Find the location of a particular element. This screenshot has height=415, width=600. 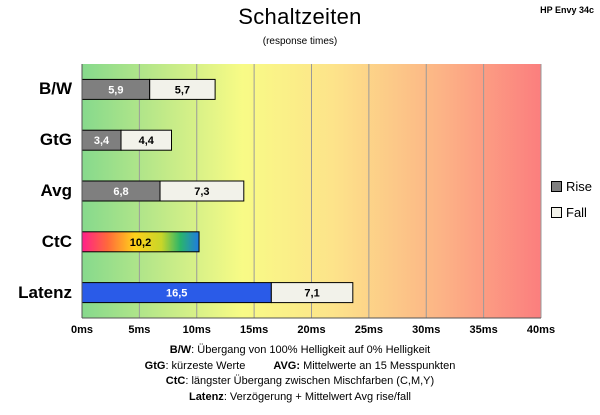

bar-value-label: 6,8 is located at coordinates (120, 192).